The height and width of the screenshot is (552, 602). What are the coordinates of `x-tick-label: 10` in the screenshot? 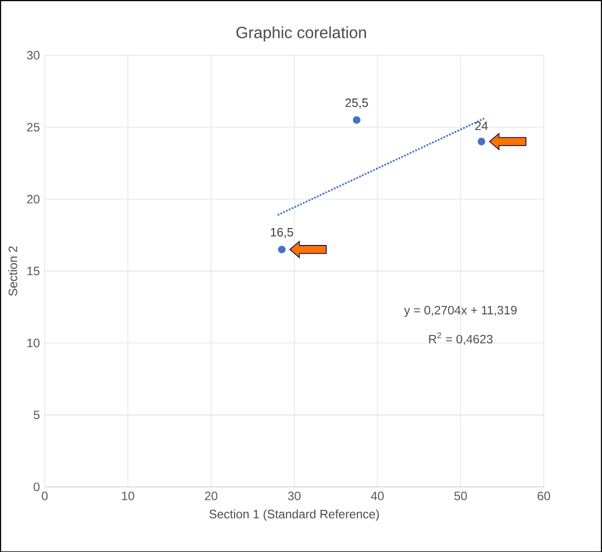 It's located at (128, 495).